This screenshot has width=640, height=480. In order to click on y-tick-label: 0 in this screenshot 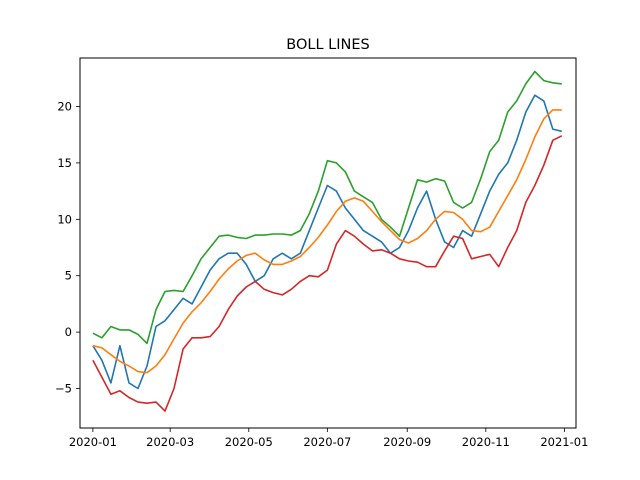, I will do `click(68, 332)`.